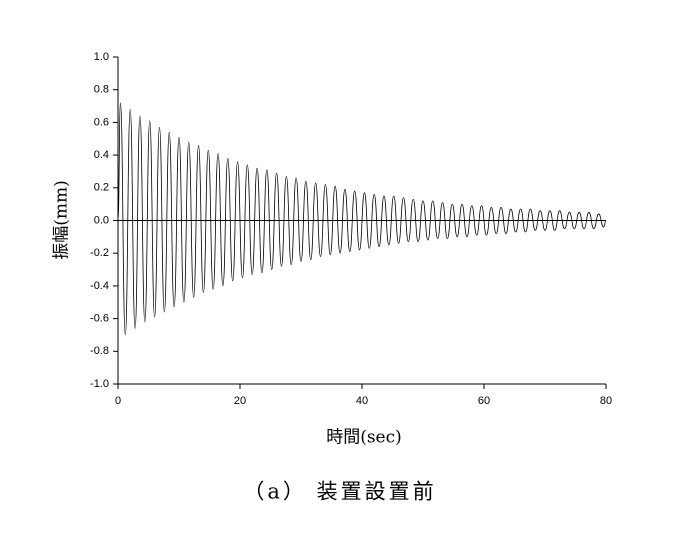  Describe the element at coordinates (101, 122) in the screenshot. I see `y-tick-label: 0.6` at that location.